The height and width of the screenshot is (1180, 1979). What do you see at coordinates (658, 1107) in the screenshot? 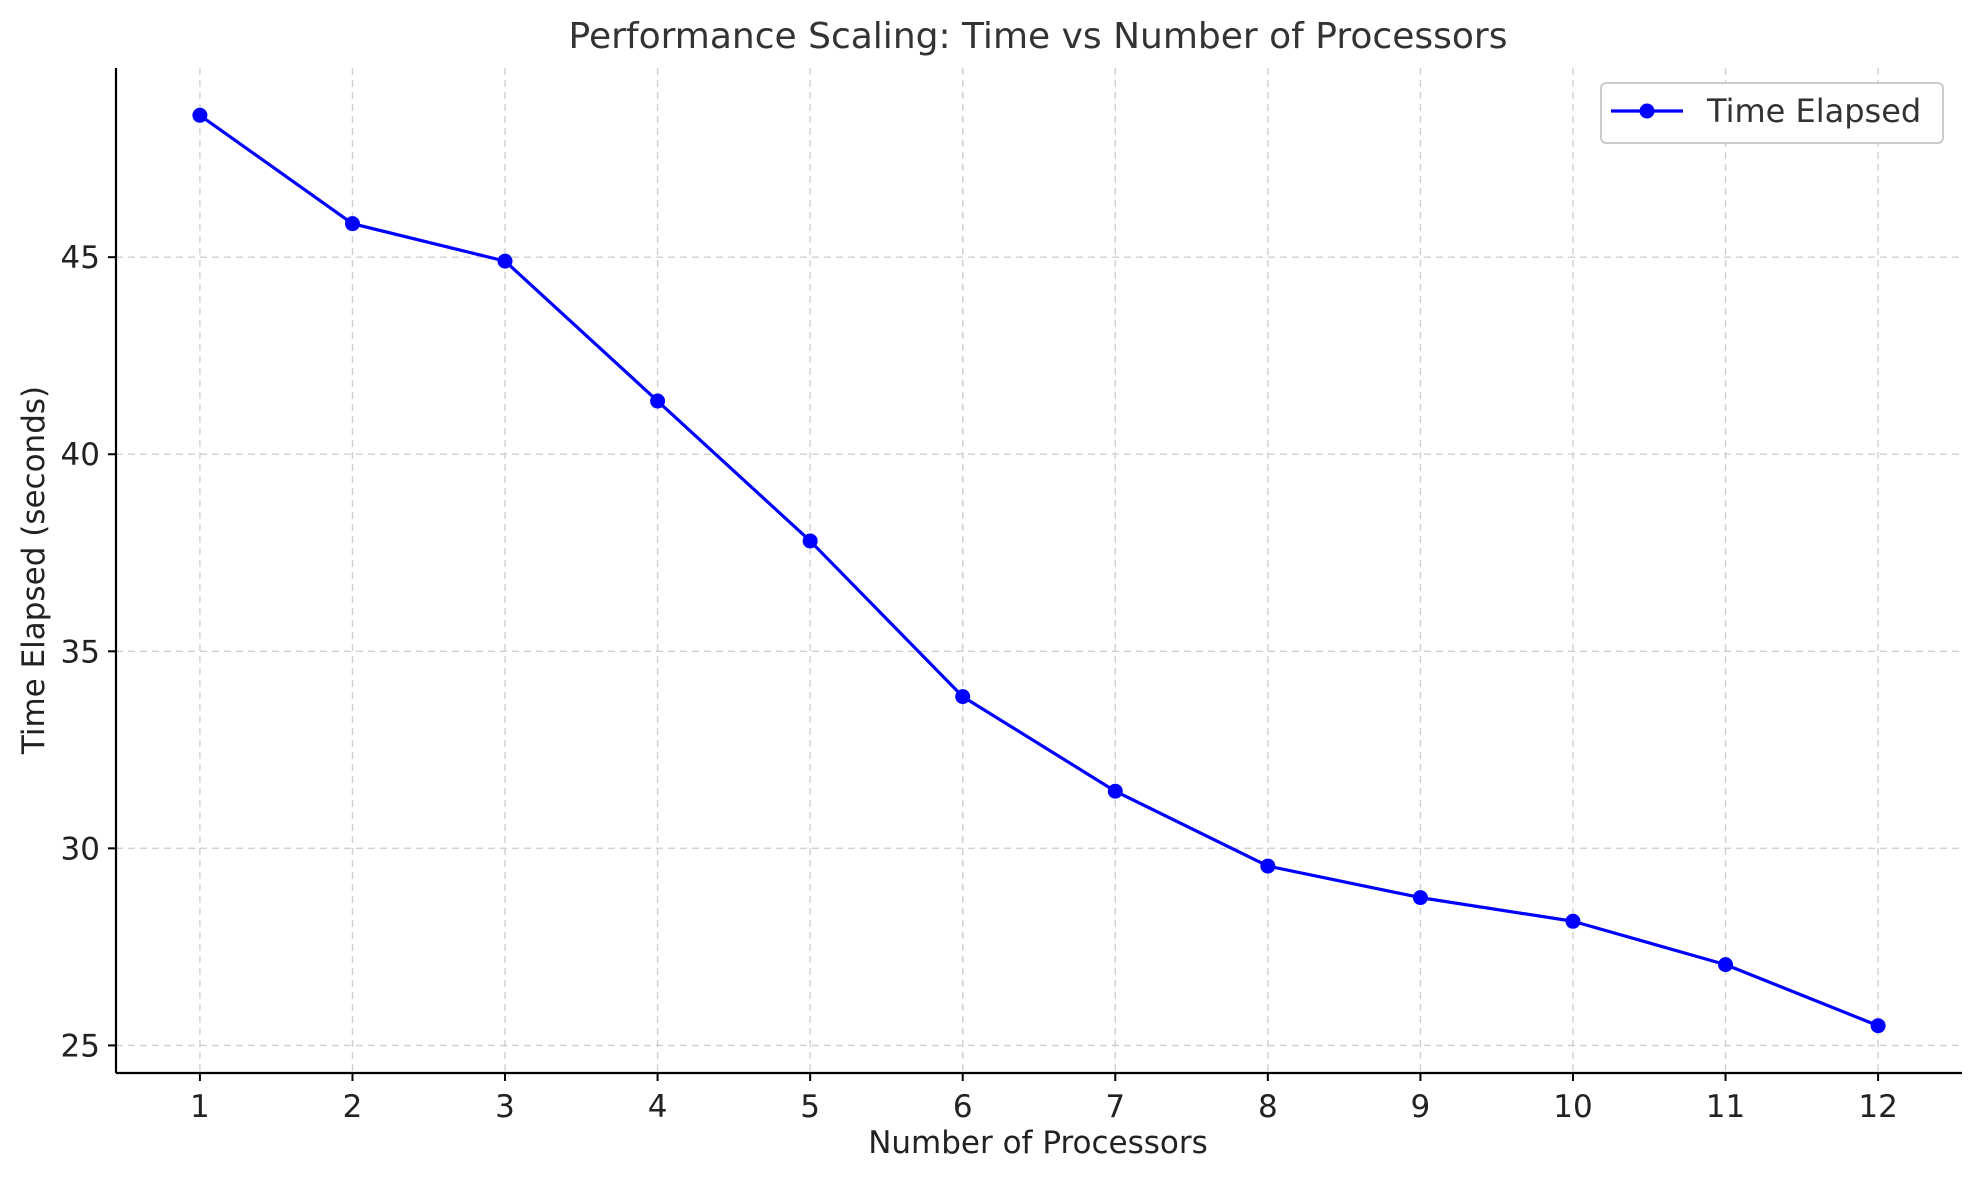
I see `x-tick-label: 4` at bounding box center [658, 1107].